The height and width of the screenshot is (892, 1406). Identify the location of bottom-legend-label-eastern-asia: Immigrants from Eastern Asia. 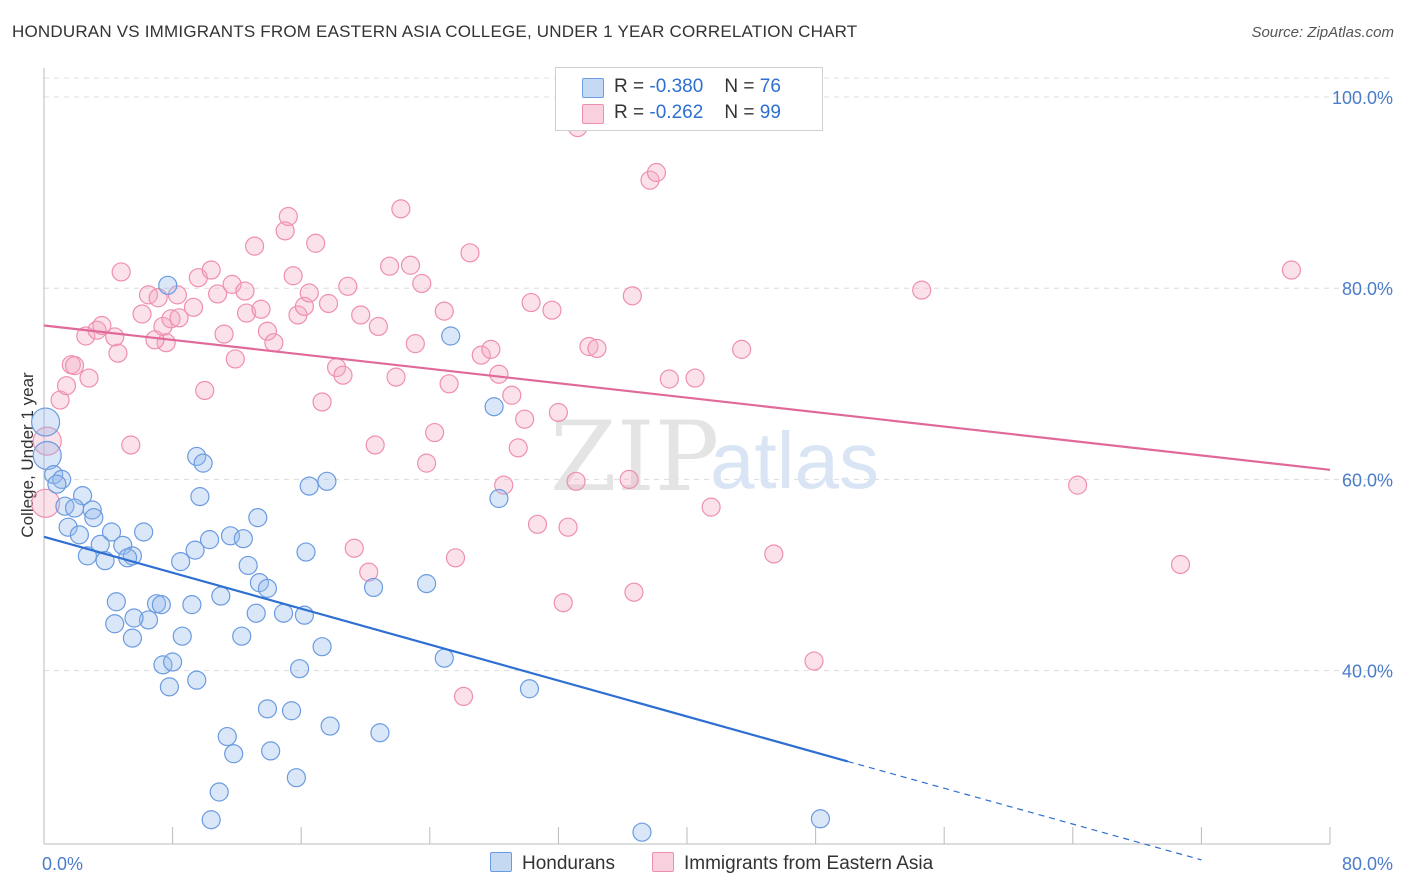
(809, 863).